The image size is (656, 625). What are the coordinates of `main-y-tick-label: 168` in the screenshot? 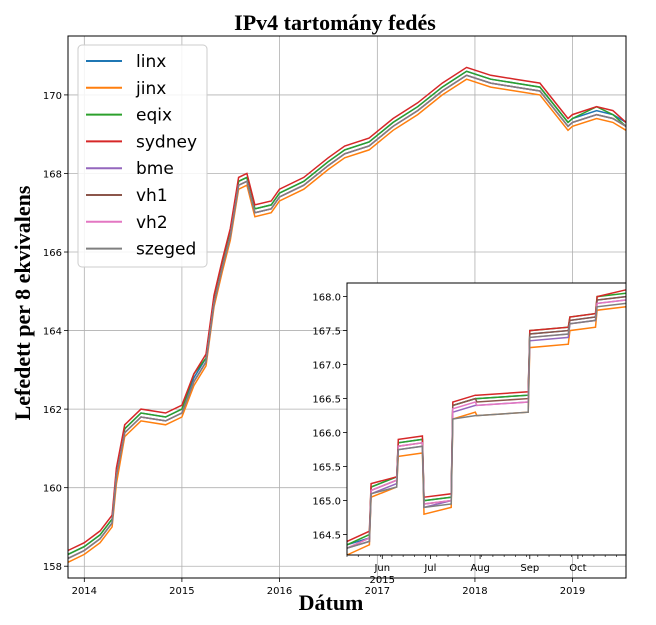 It's located at (52, 174).